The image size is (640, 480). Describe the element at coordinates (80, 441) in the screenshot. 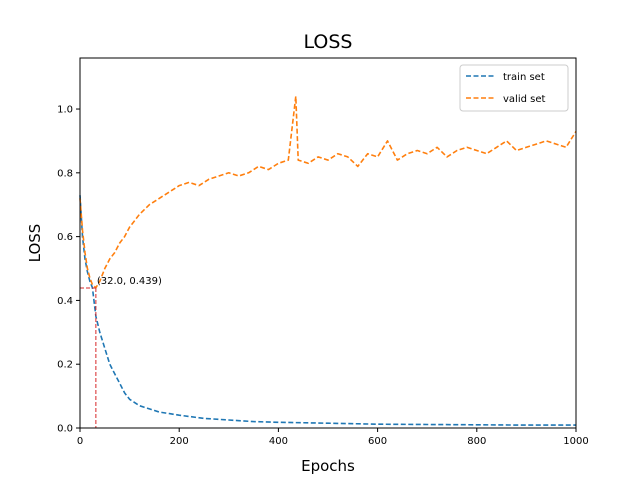

I see `x-tick-label: 0` at that location.